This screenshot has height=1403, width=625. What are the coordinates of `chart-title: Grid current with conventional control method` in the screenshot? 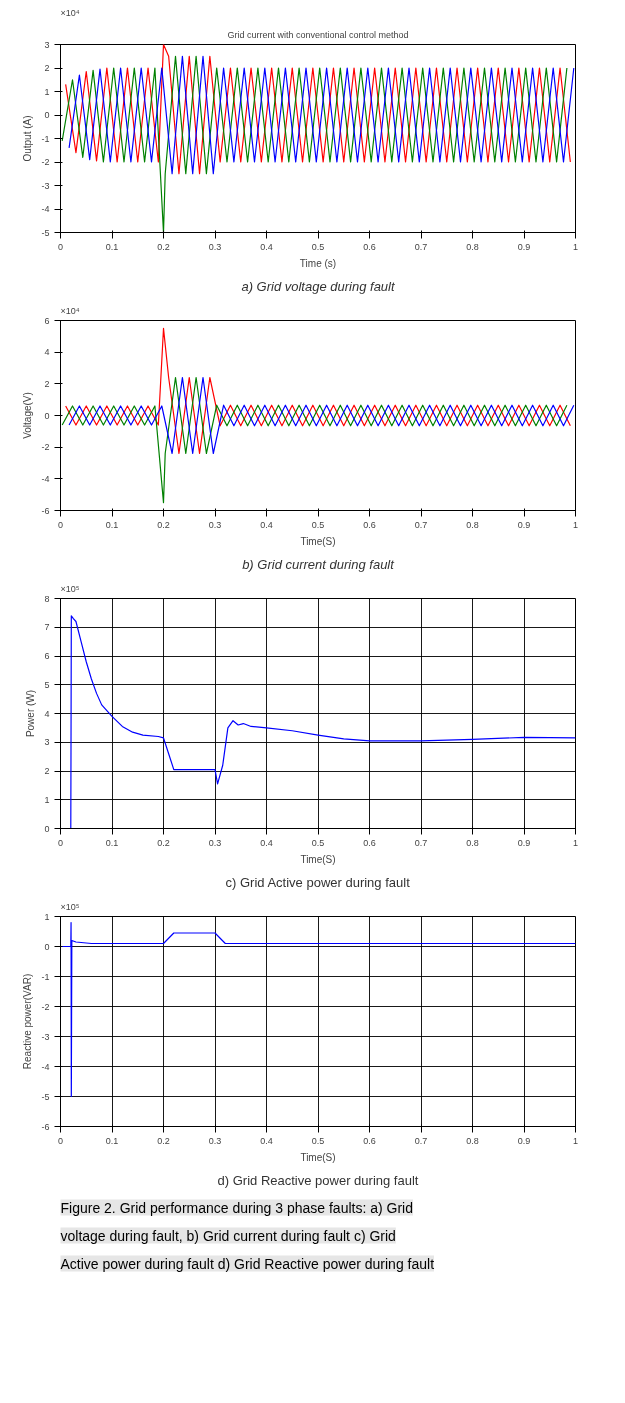 It's located at (318, 34).